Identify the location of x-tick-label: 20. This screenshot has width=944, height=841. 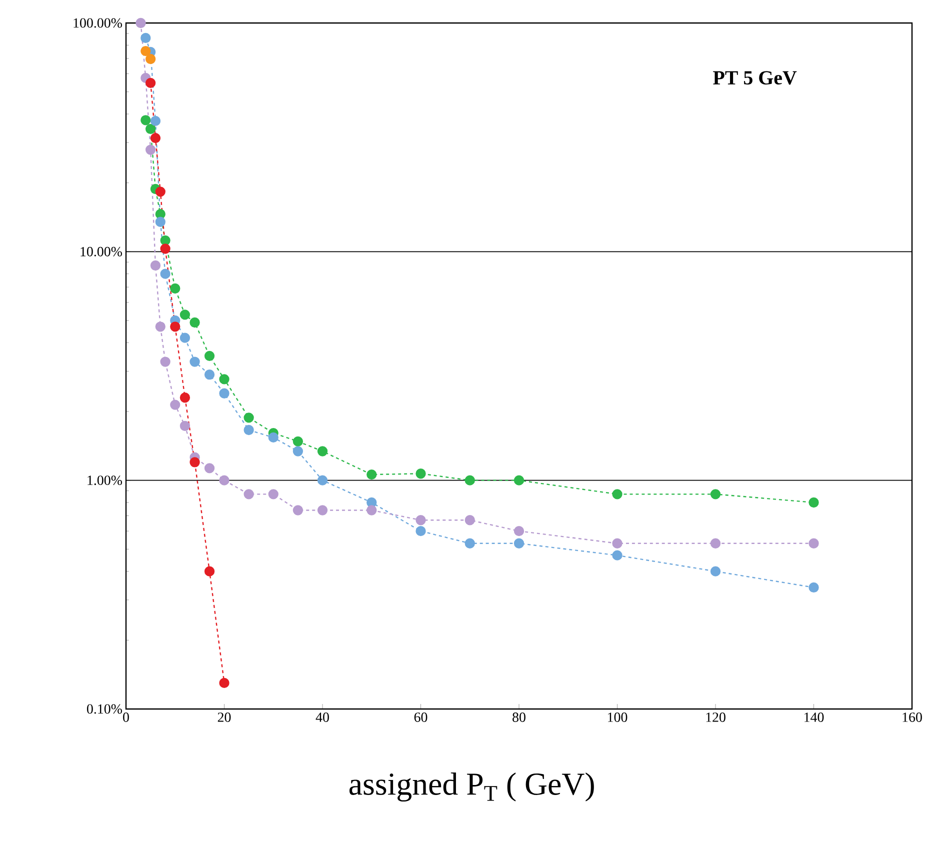
(224, 717).